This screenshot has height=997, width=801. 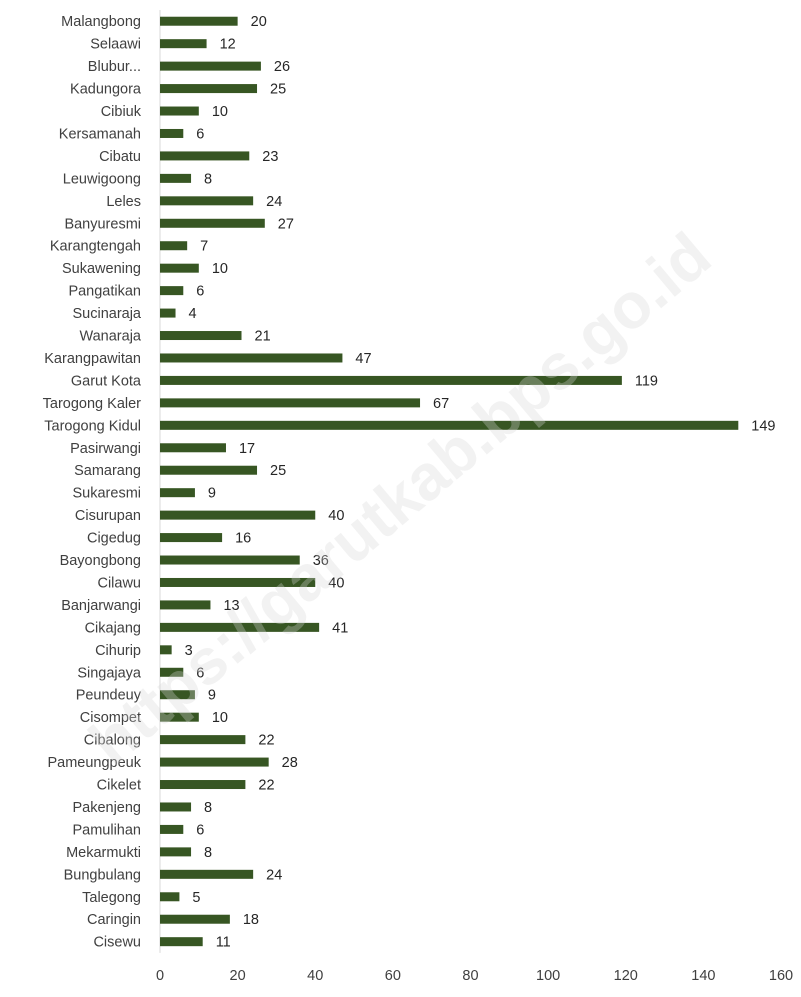 What do you see at coordinates (247, 449) in the screenshot?
I see `data-label: 17` at bounding box center [247, 449].